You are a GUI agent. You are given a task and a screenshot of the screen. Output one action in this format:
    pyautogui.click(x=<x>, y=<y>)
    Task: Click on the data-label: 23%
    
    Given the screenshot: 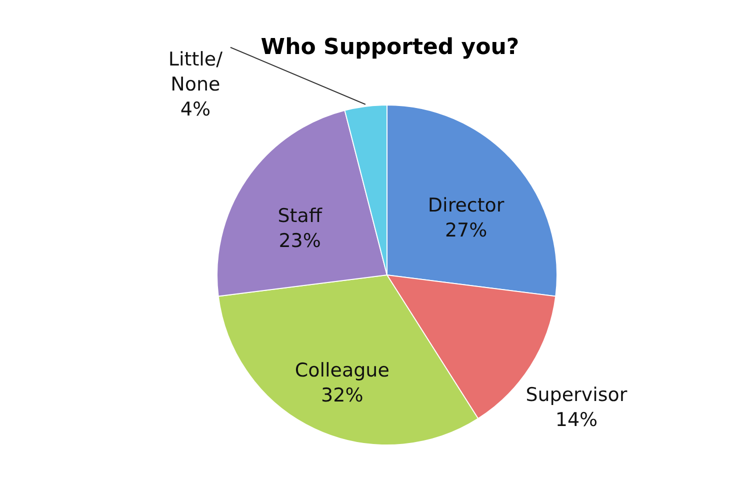 What is the action you would take?
    pyautogui.click(x=299, y=241)
    